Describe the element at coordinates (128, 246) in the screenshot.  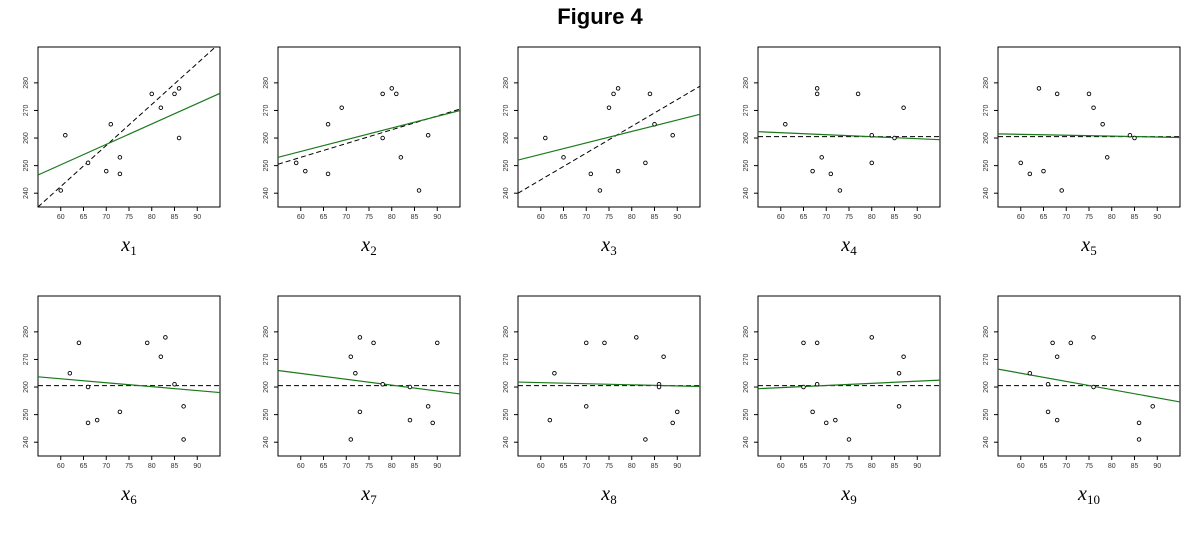
I see `x-axis-label: x1` at that location.